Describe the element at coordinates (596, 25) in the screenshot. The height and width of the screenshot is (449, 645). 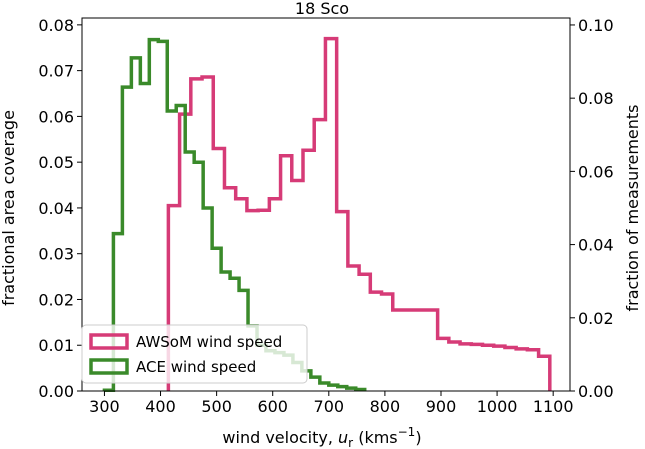
I see `right-y-tick-label: 0.10` at that location.